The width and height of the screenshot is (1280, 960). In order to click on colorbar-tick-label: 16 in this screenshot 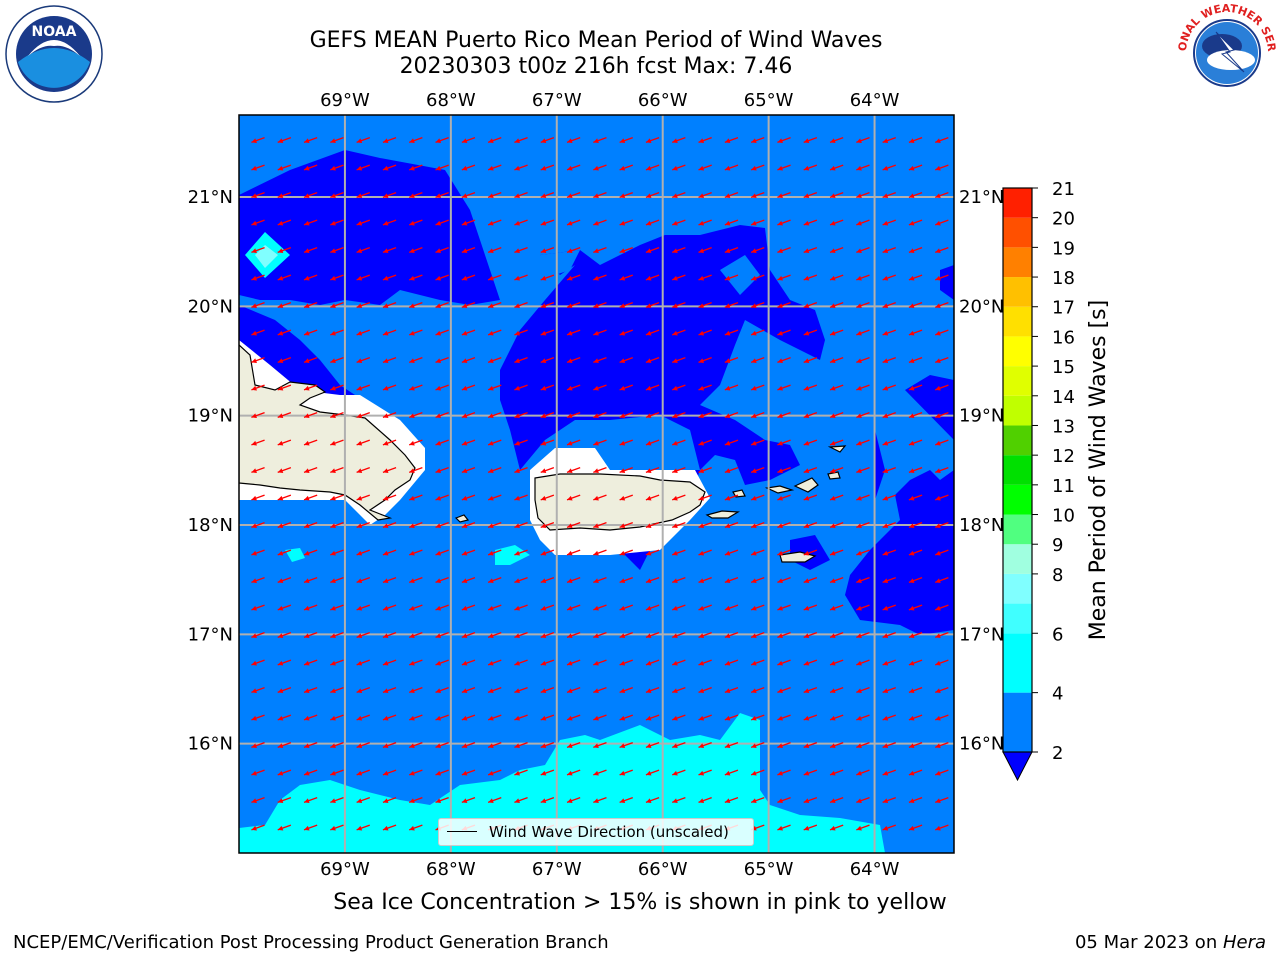, I will do `click(1063, 337)`.